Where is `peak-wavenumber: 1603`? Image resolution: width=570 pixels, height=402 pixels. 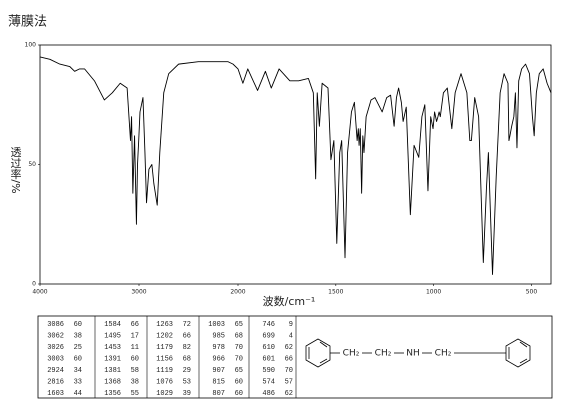
peak-wavenumber: 1603 is located at coordinates (55, 394).